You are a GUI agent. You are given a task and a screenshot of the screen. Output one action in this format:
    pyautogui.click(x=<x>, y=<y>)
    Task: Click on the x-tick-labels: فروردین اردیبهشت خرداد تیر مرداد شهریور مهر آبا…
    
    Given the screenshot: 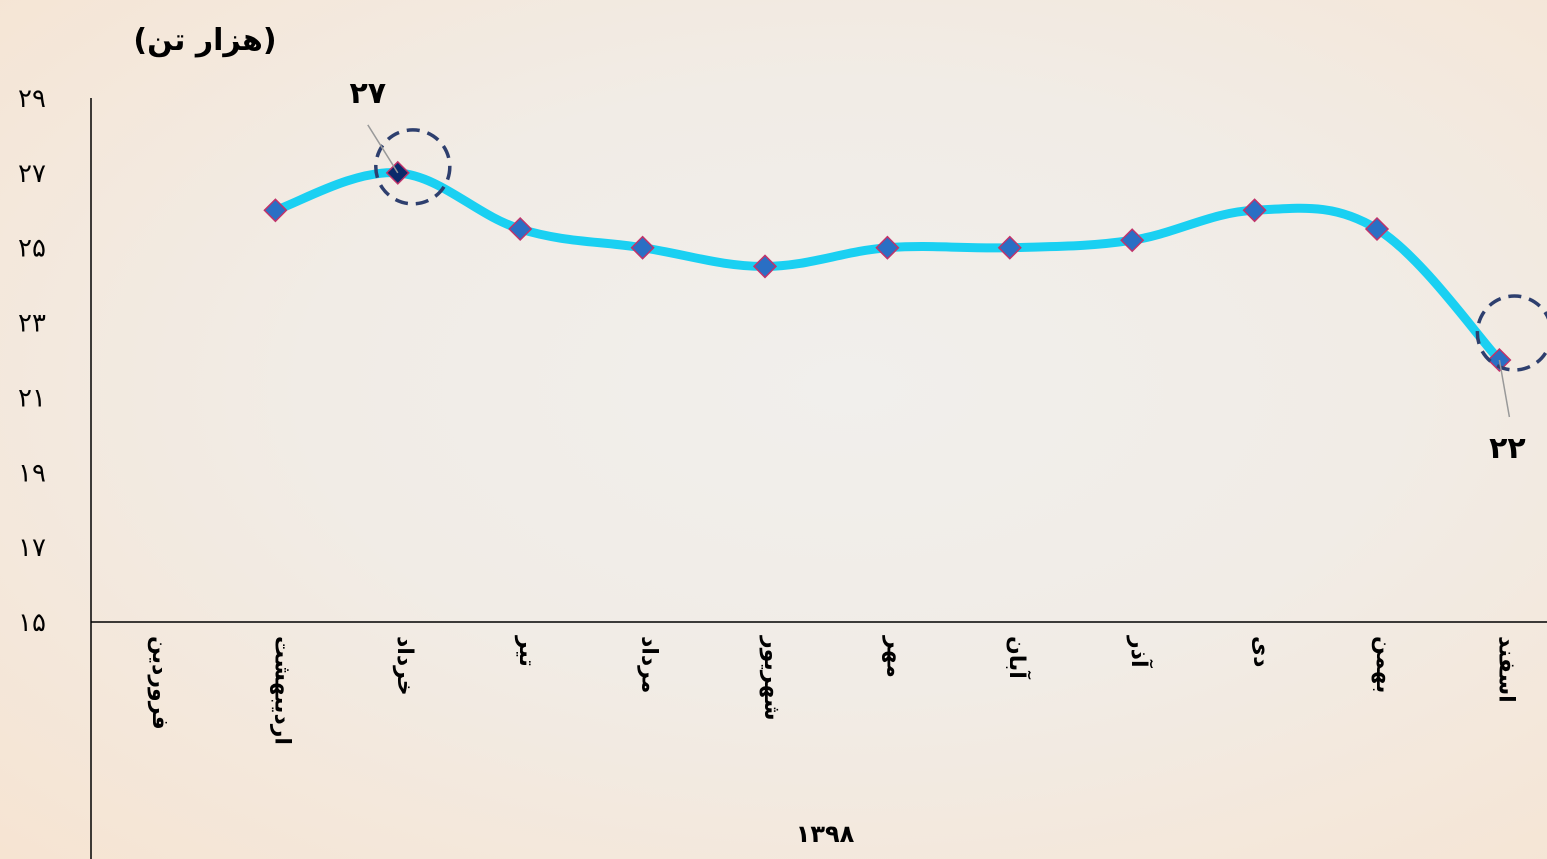 What is the action you would take?
    pyautogui.click(x=832, y=690)
    